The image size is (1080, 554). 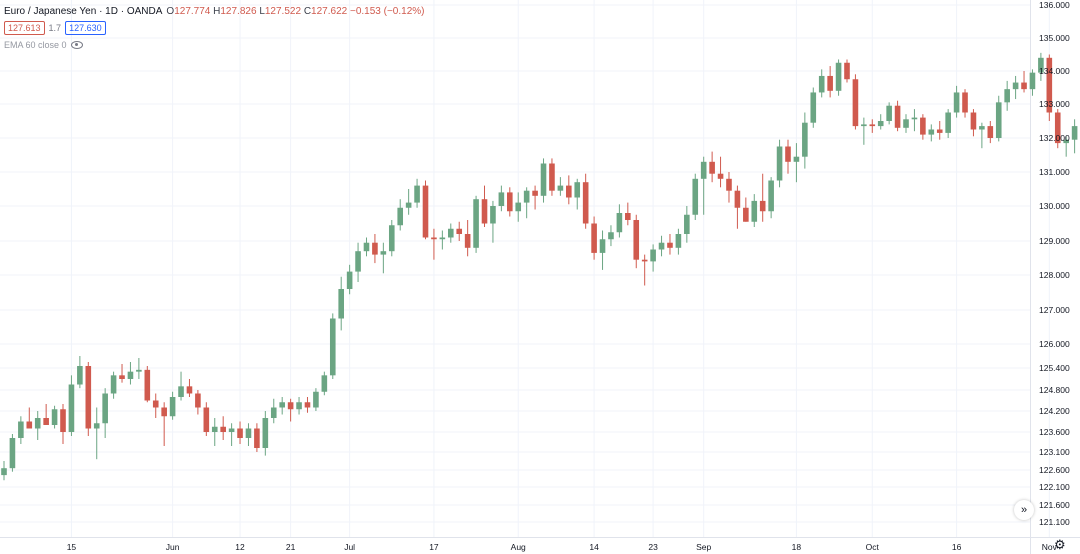 What do you see at coordinates (329, 11) in the screenshot?
I see `close-value: 127.622` at bounding box center [329, 11].